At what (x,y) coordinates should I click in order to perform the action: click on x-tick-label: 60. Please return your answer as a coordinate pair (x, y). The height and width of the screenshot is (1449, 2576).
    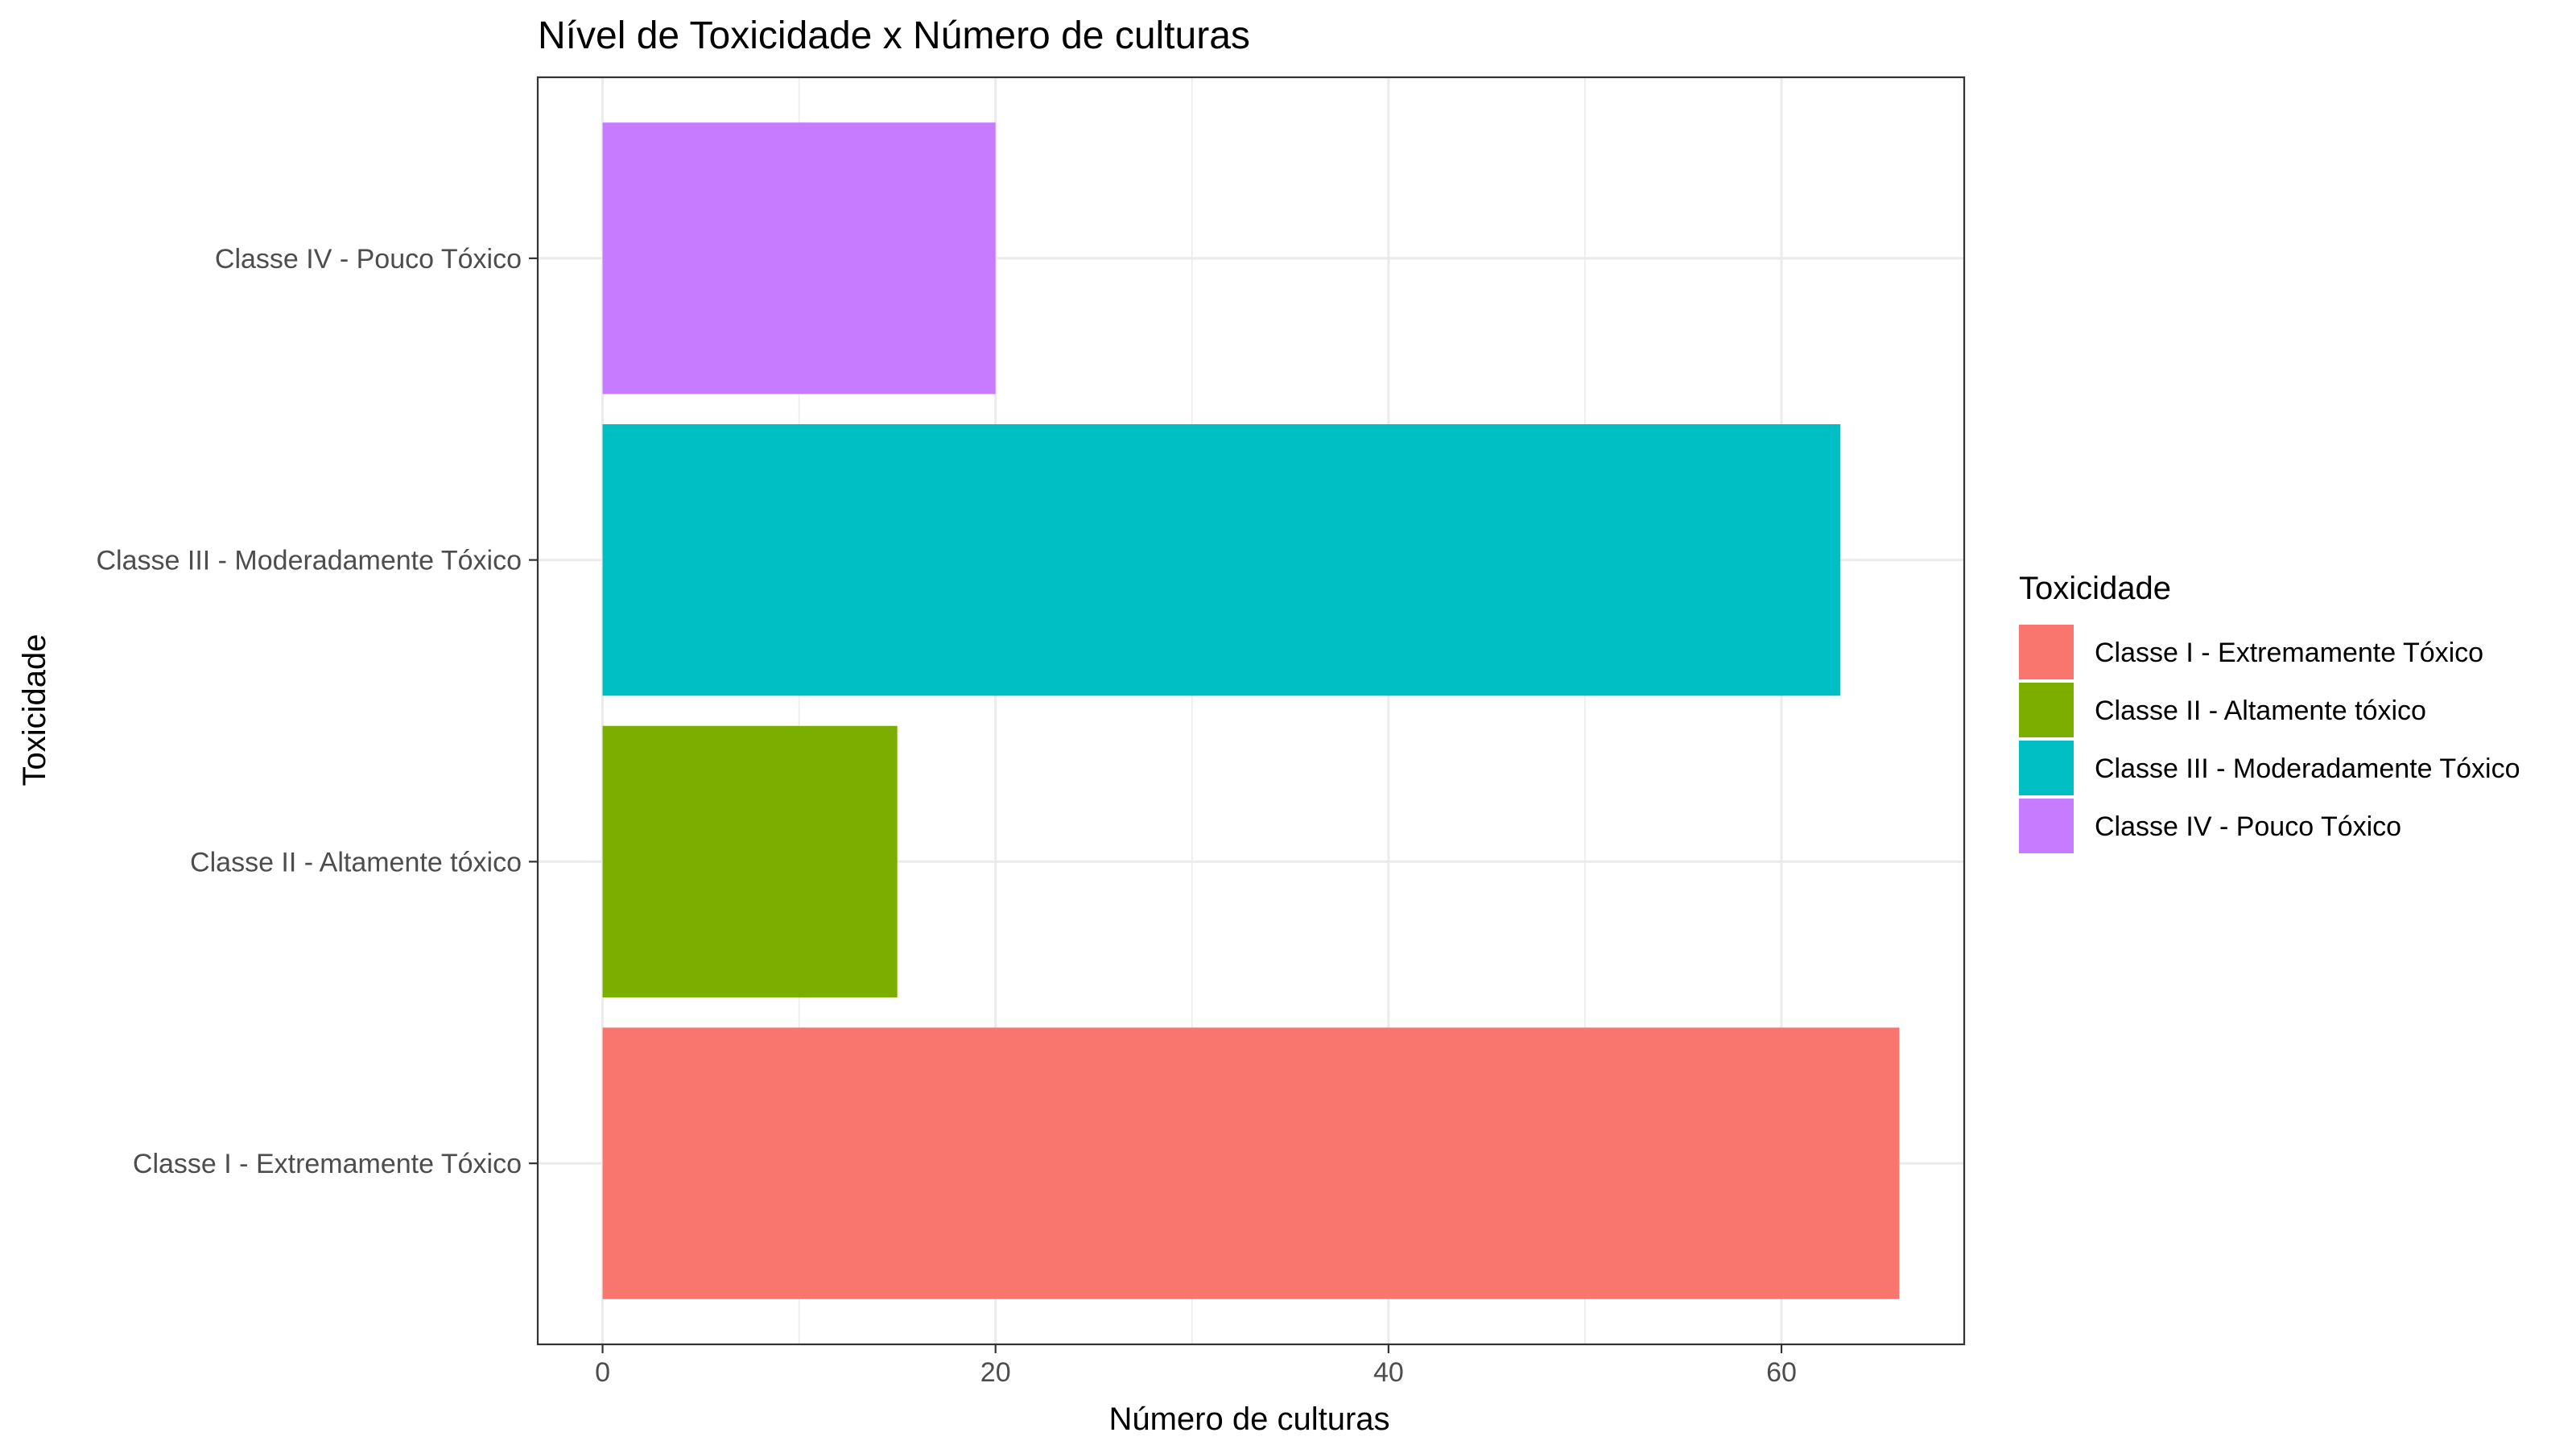
    Looking at the image, I should click on (1781, 1372).